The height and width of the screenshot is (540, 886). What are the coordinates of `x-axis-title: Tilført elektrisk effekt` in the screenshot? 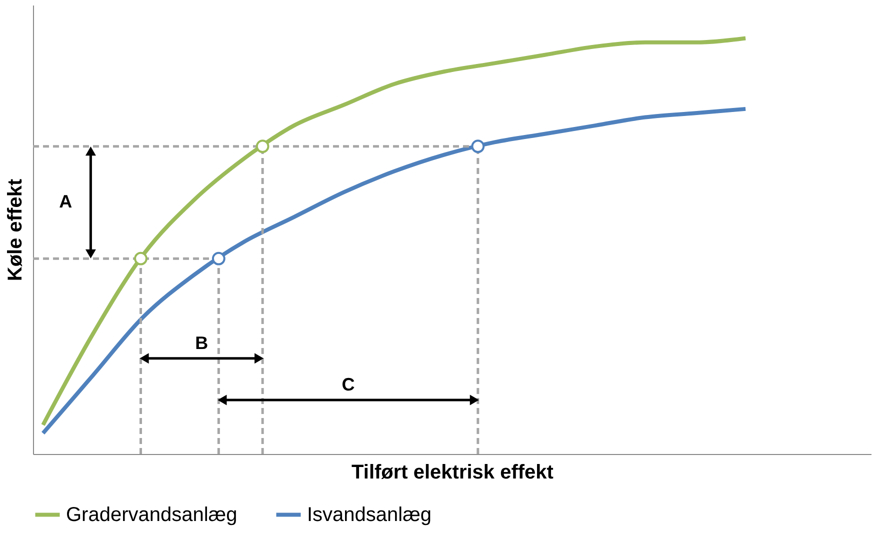 It's located at (453, 473).